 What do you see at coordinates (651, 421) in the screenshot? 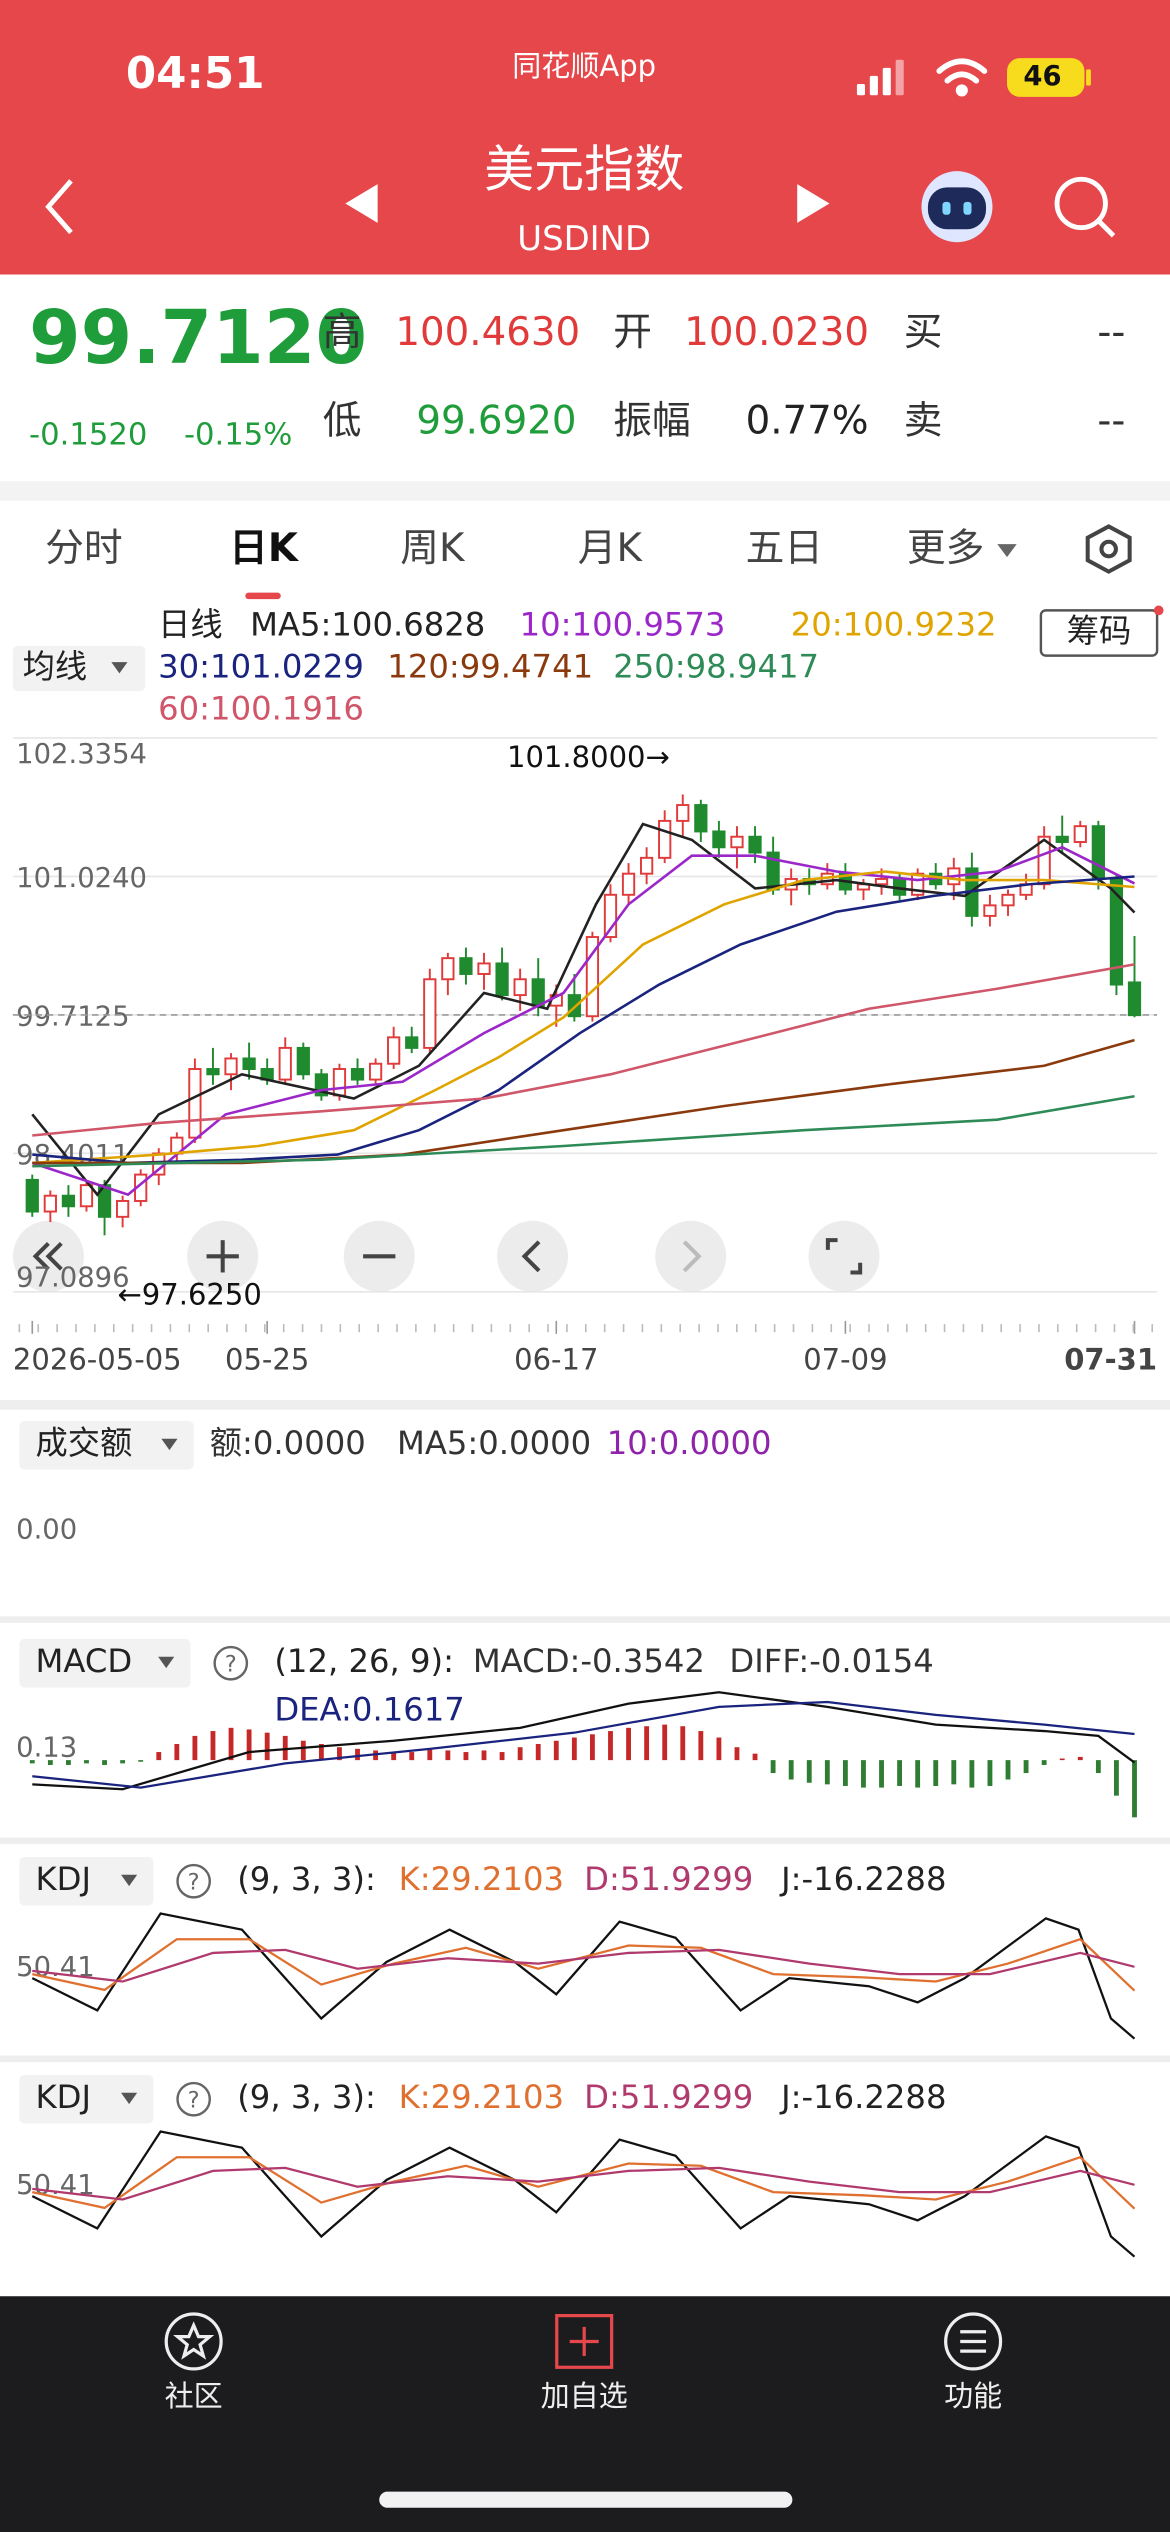
I see `quote-label: 振幅` at bounding box center [651, 421].